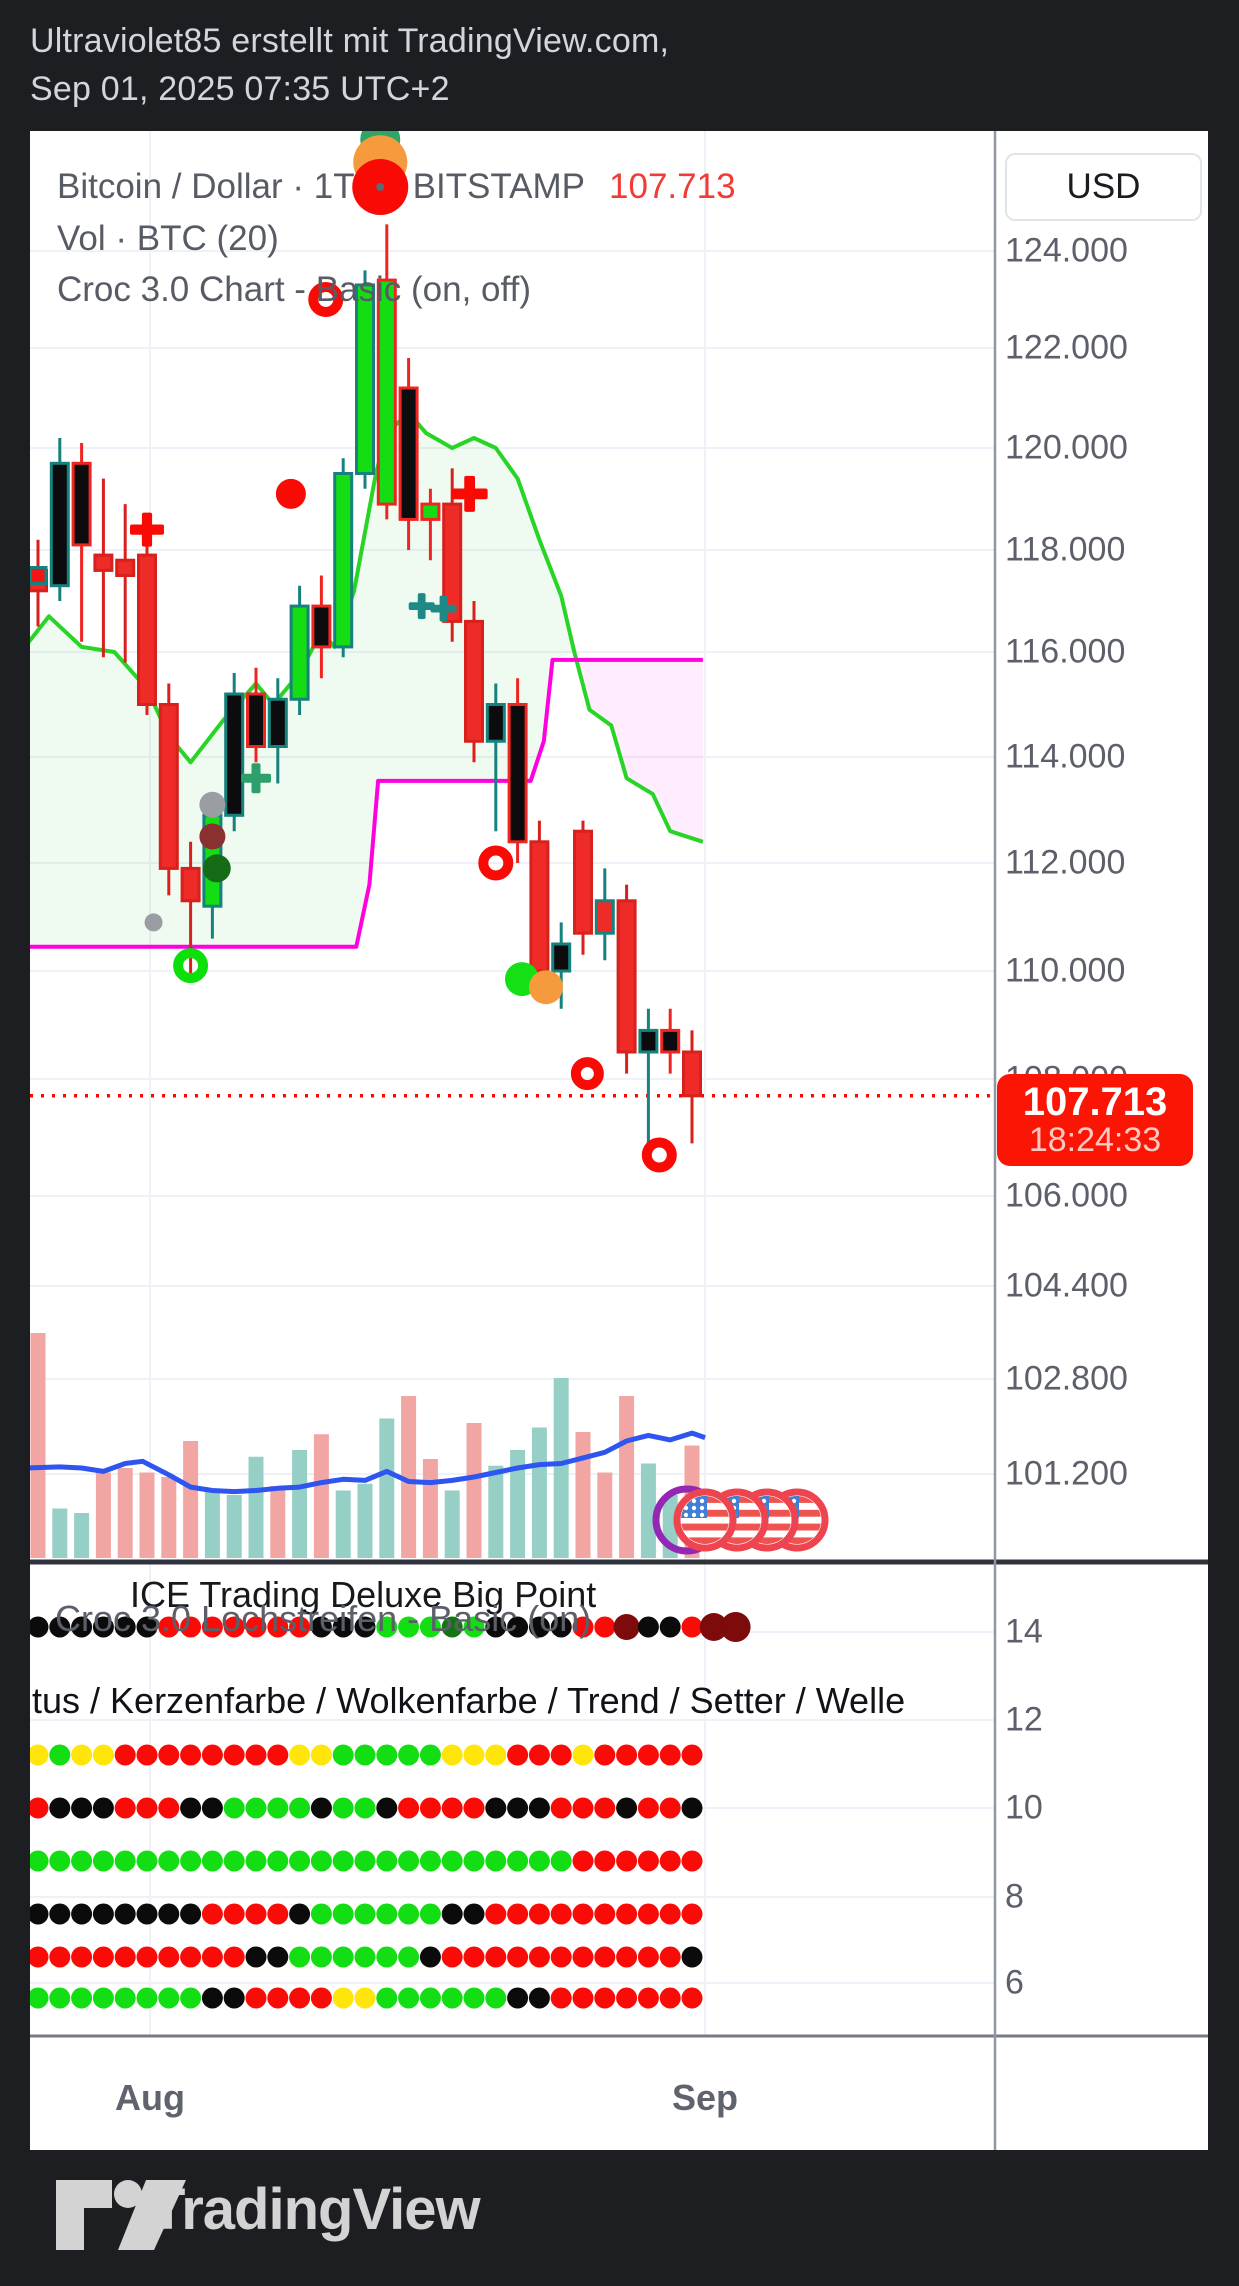 The height and width of the screenshot is (2286, 1239). I want to click on legend-last-price: 107.713, so click(672, 186).